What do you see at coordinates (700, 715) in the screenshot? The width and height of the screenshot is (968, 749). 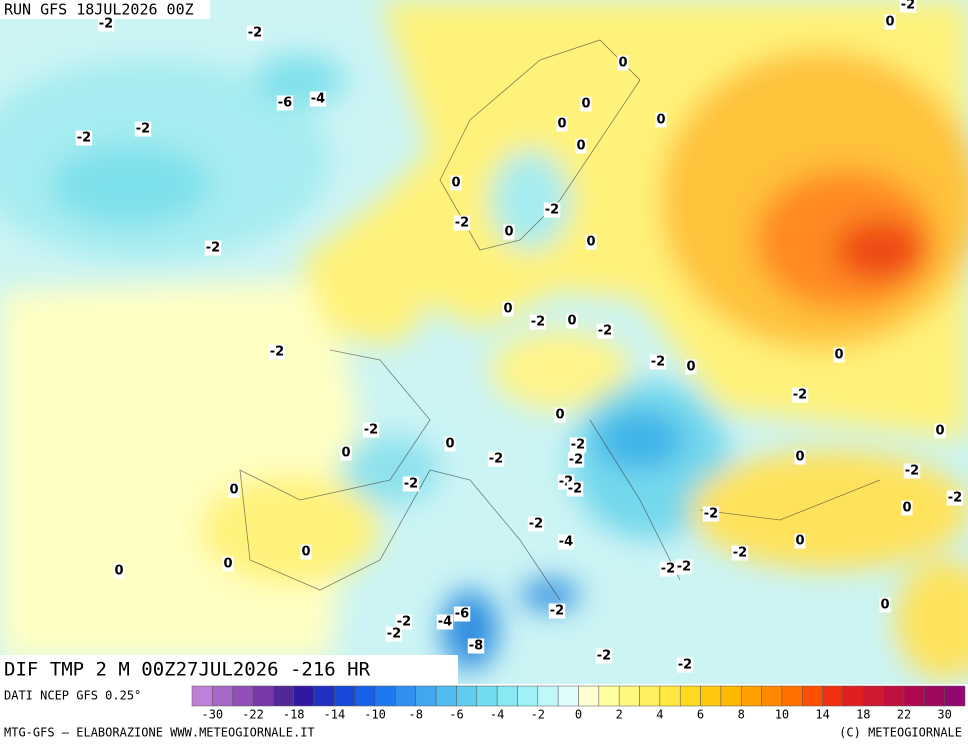 I see `colorbar-label: 6` at bounding box center [700, 715].